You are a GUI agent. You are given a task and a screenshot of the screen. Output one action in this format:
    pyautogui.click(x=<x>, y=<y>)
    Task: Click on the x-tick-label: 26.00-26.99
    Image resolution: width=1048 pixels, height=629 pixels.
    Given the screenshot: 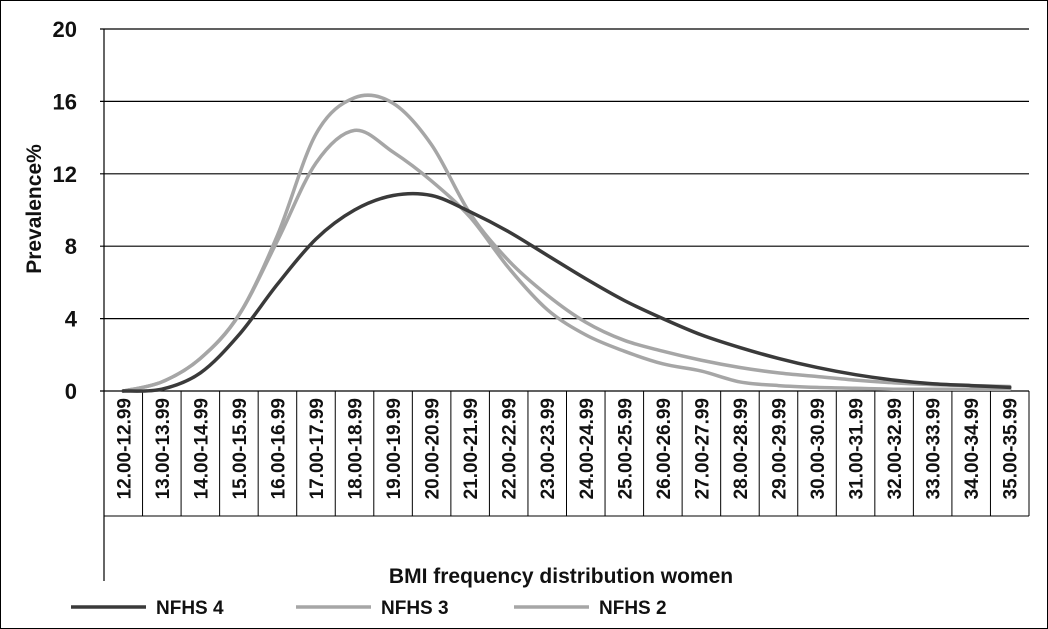 What is the action you would take?
    pyautogui.click(x=664, y=448)
    